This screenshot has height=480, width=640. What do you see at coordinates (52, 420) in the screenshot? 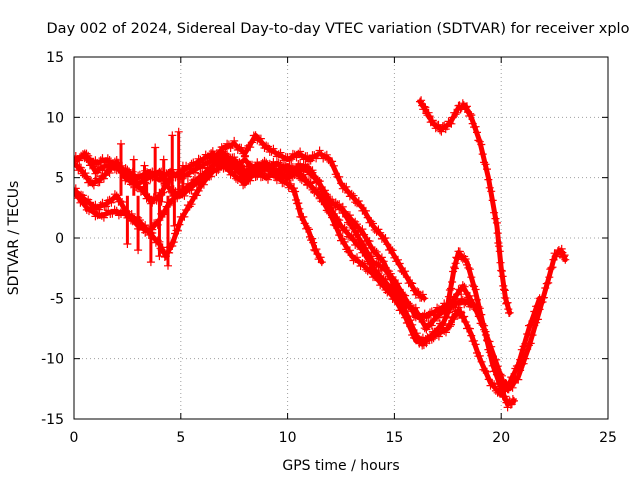
I see `y-tick-label: -15` at bounding box center [52, 420].